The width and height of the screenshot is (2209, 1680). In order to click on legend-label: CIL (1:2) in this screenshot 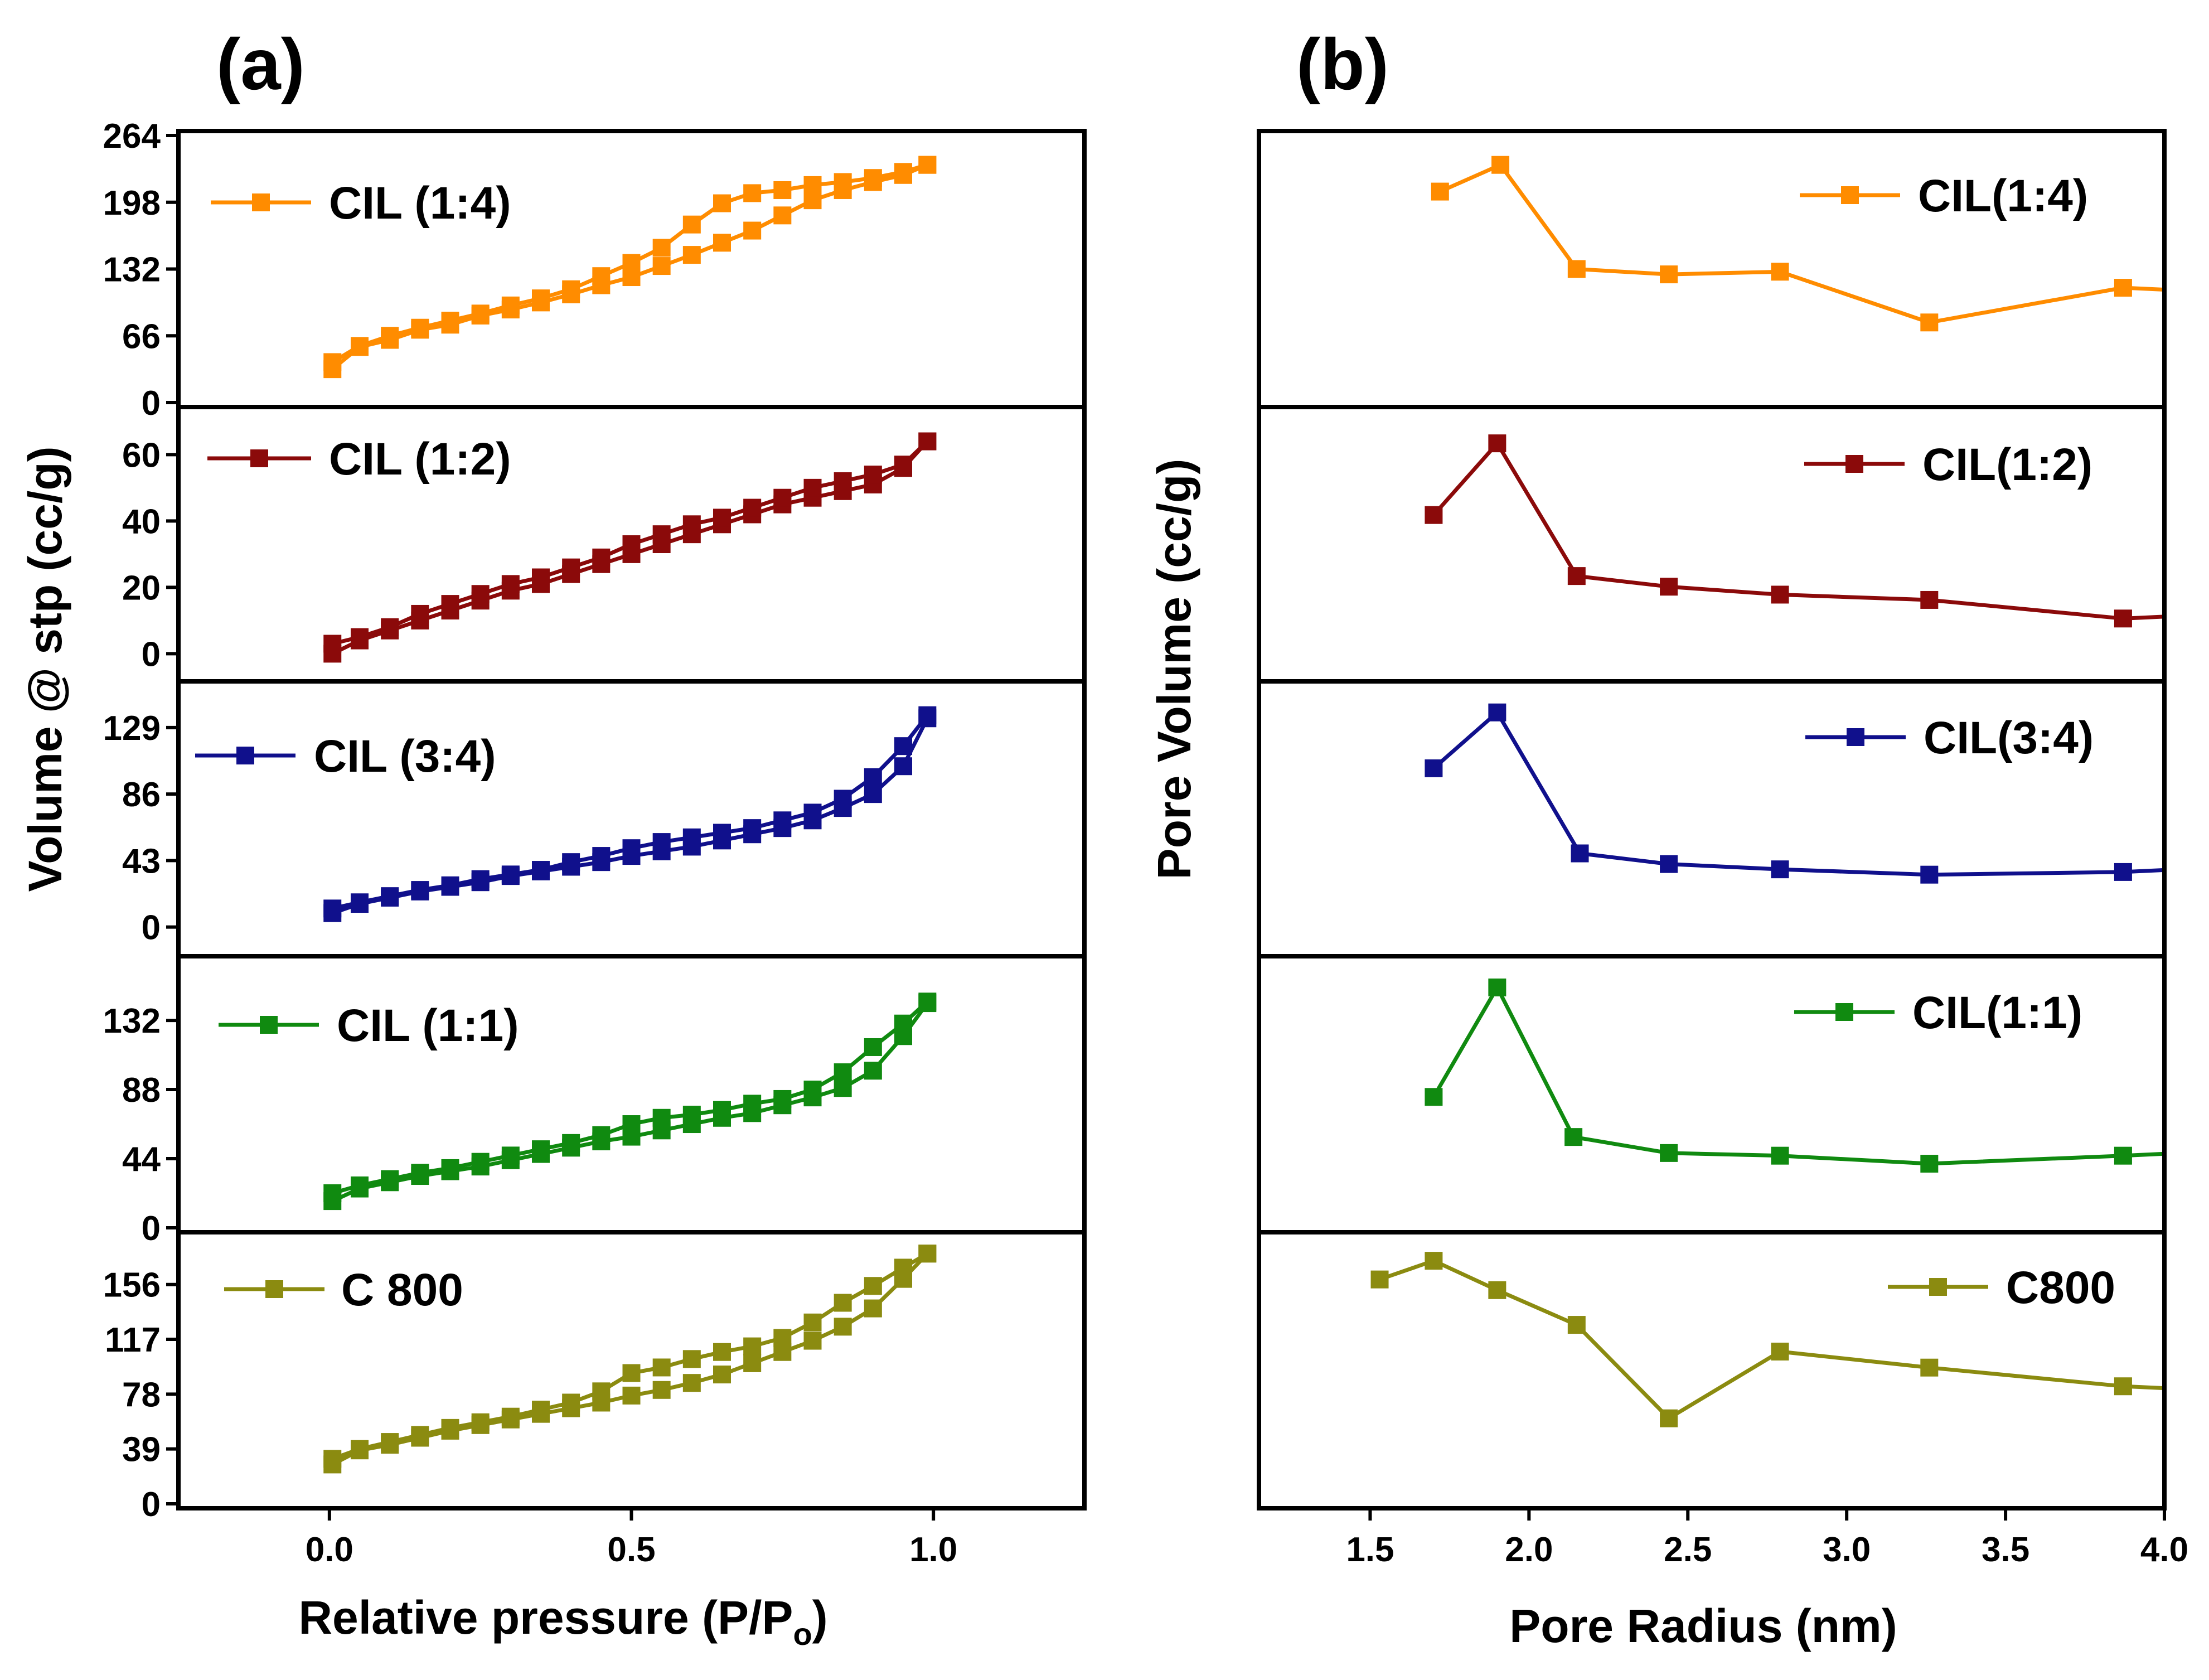, I will do `click(420, 460)`.